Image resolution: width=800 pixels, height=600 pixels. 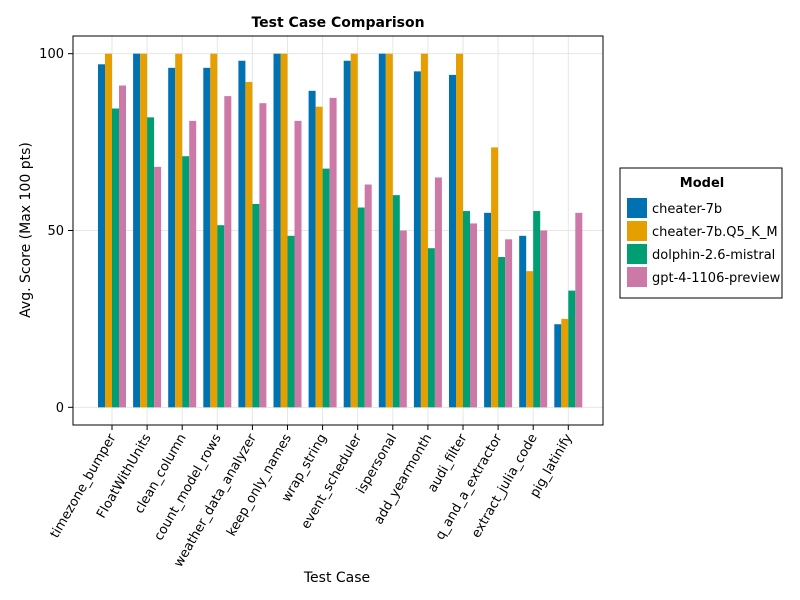 What do you see at coordinates (256, 305) in the screenshot?
I see `bar-dolphin-2.6-mistral-weather_data_analyzer` at bounding box center [256, 305].